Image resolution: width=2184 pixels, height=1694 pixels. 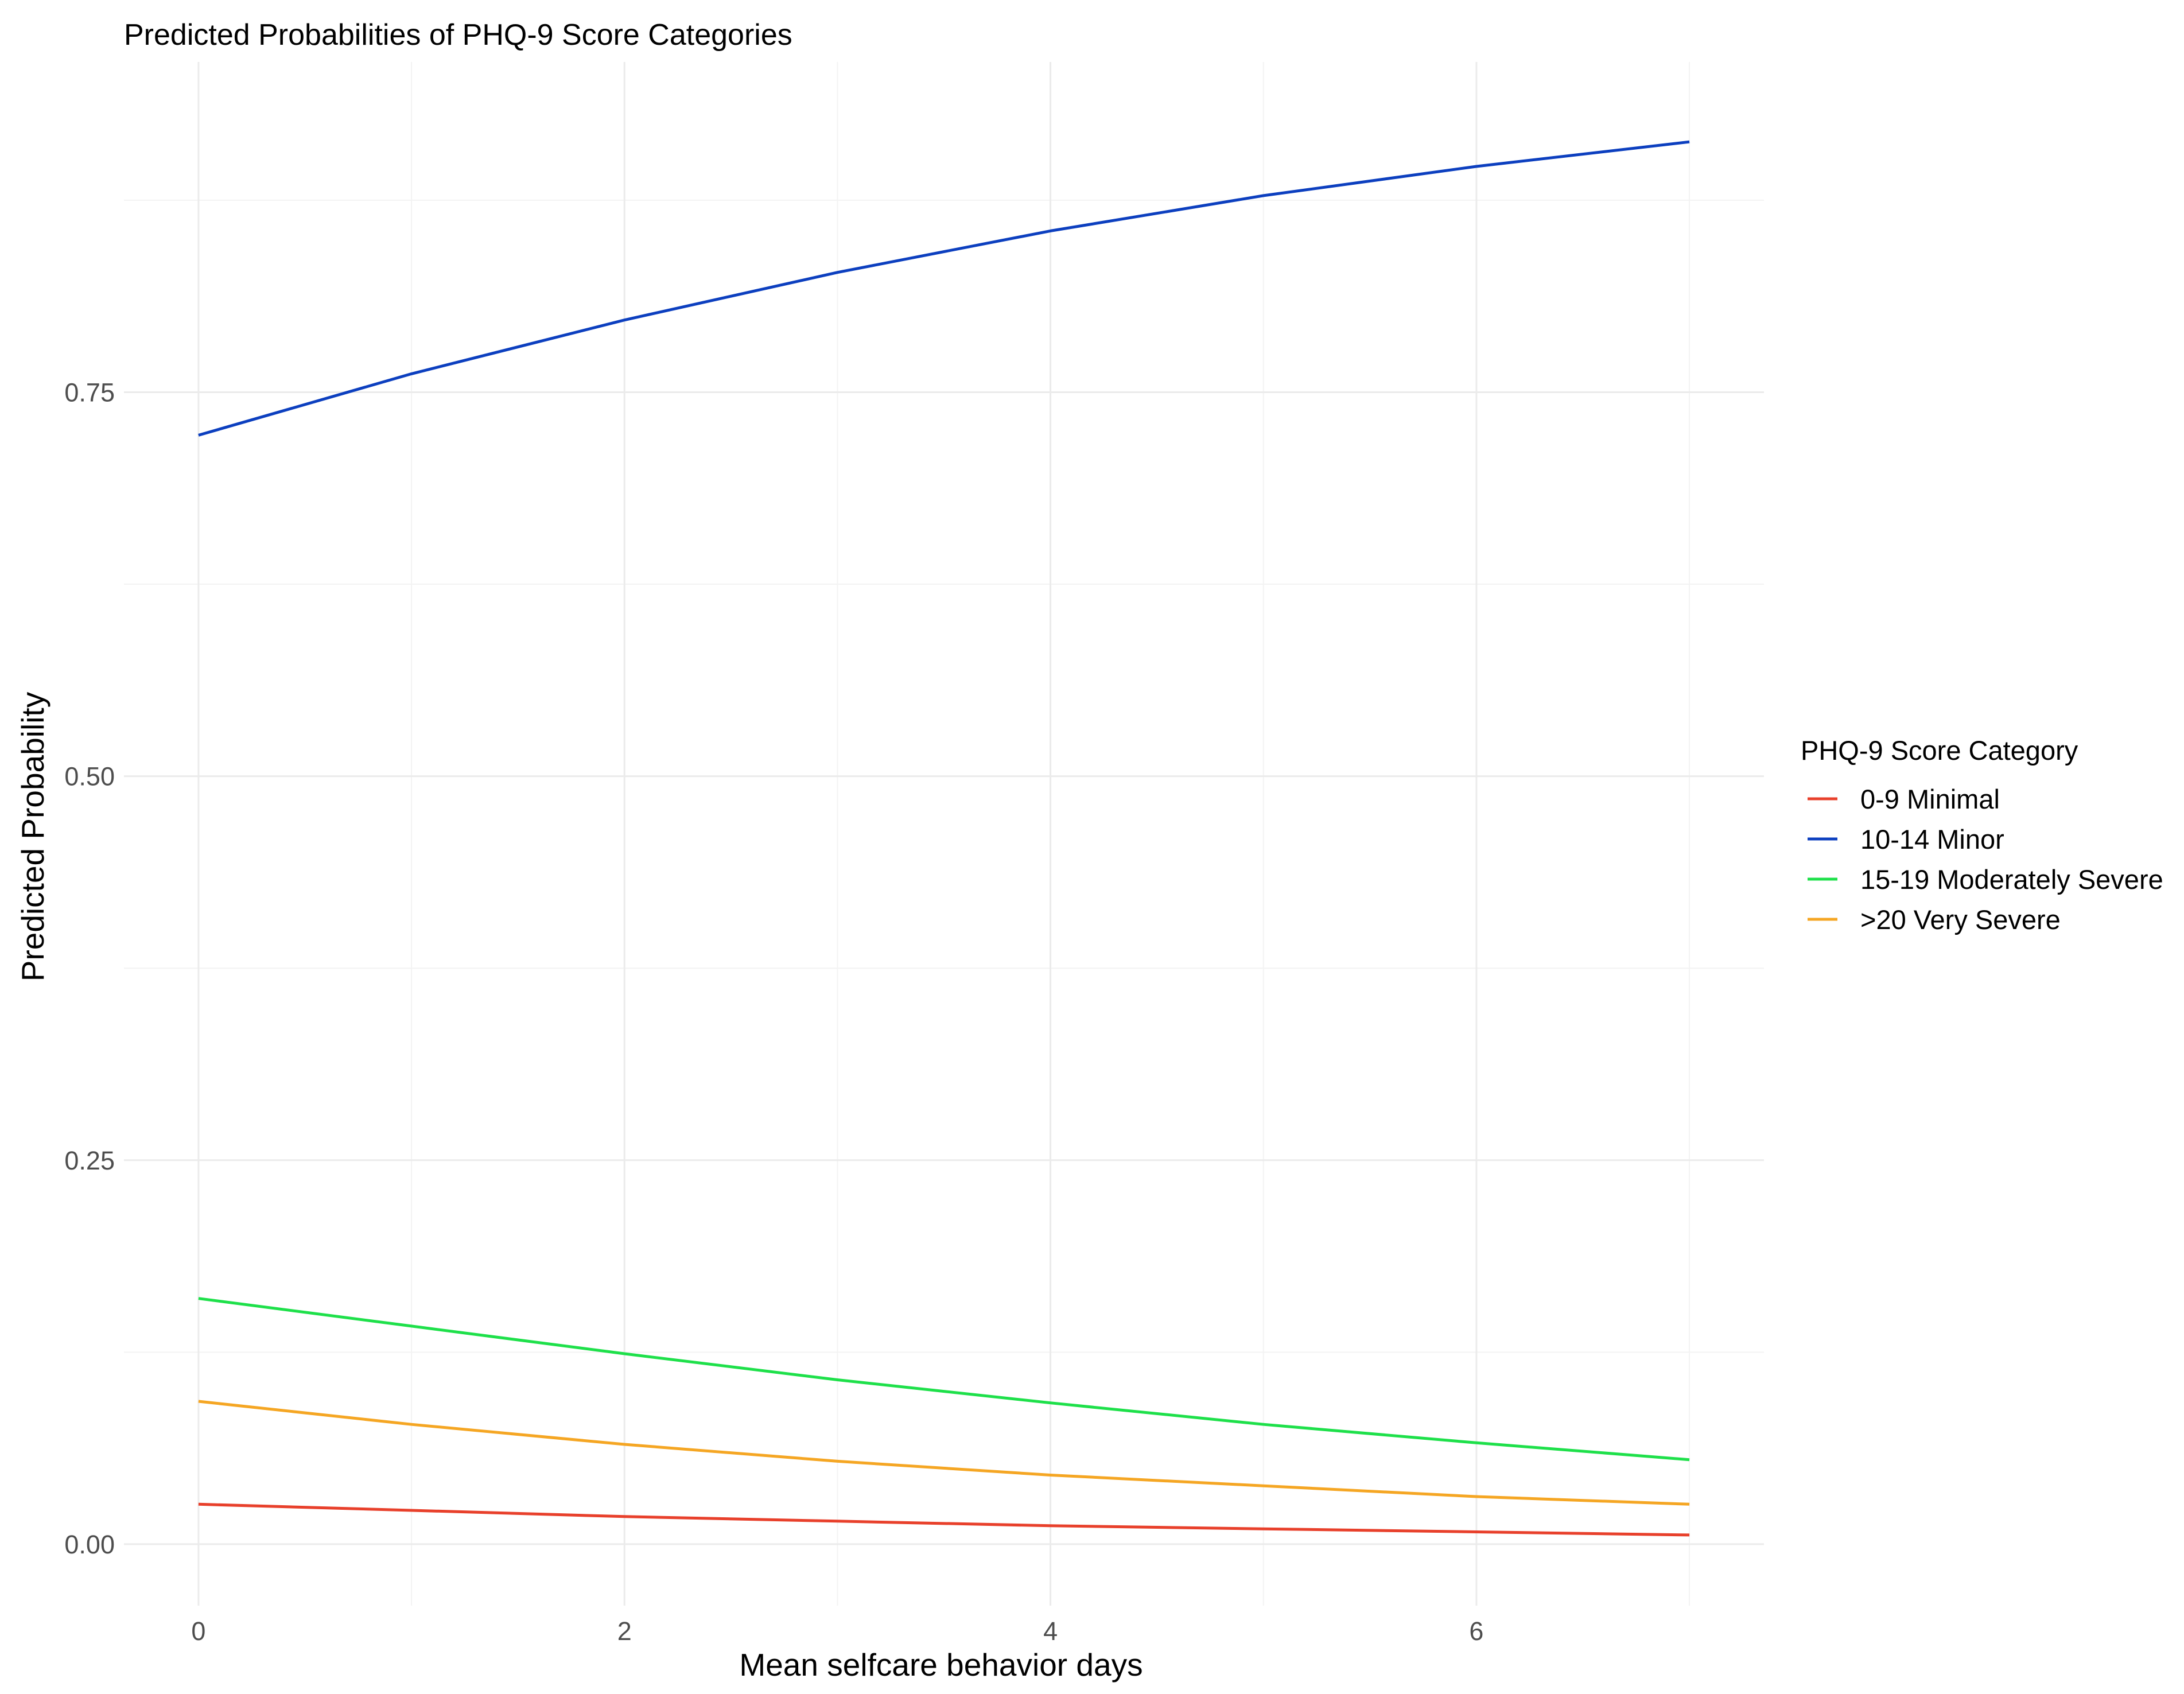 I want to click on legend-label: >20 Very Severe, so click(x=1961, y=920).